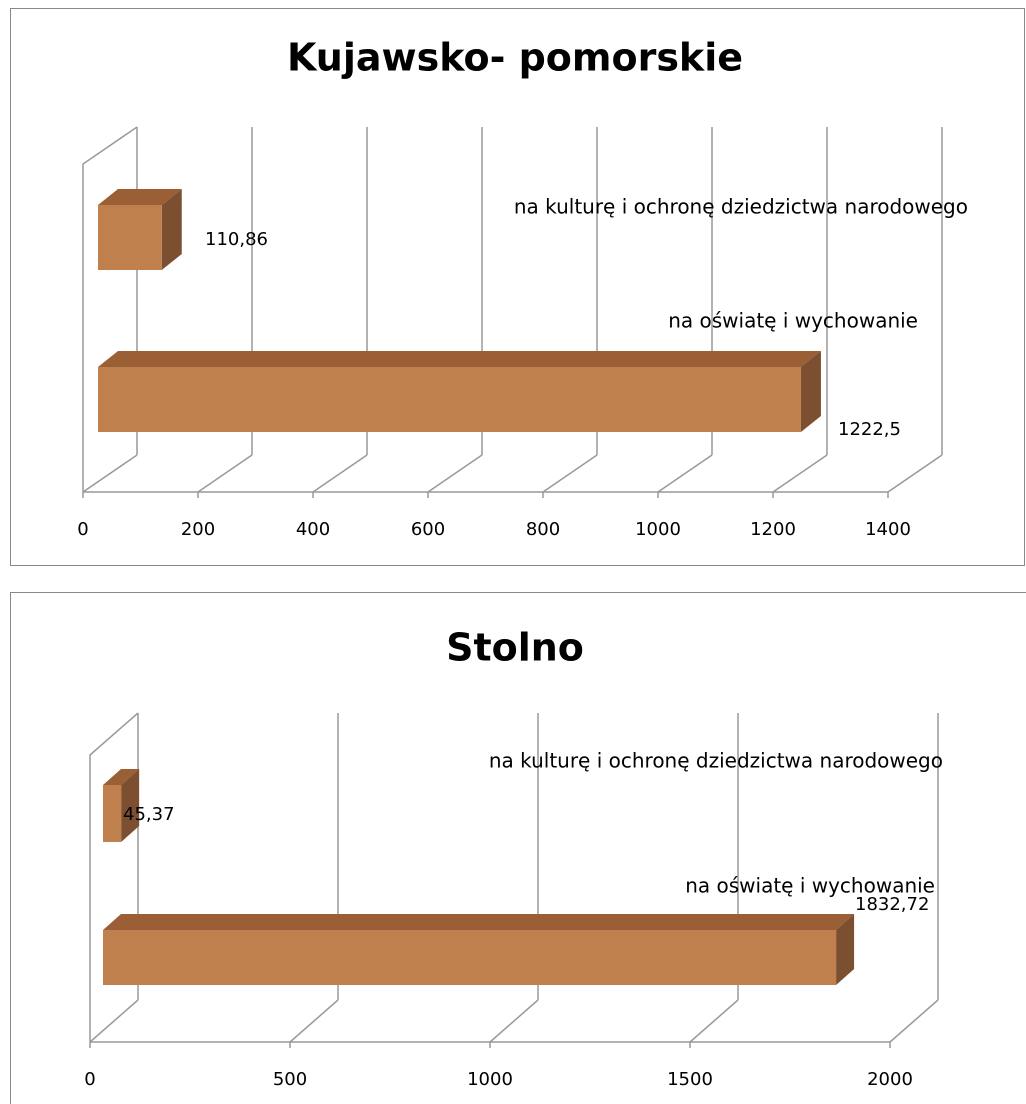 Image resolution: width=1026 pixels, height=1104 pixels. Describe the element at coordinates (313, 529) in the screenshot. I see `x-tick-label: 400` at that location.